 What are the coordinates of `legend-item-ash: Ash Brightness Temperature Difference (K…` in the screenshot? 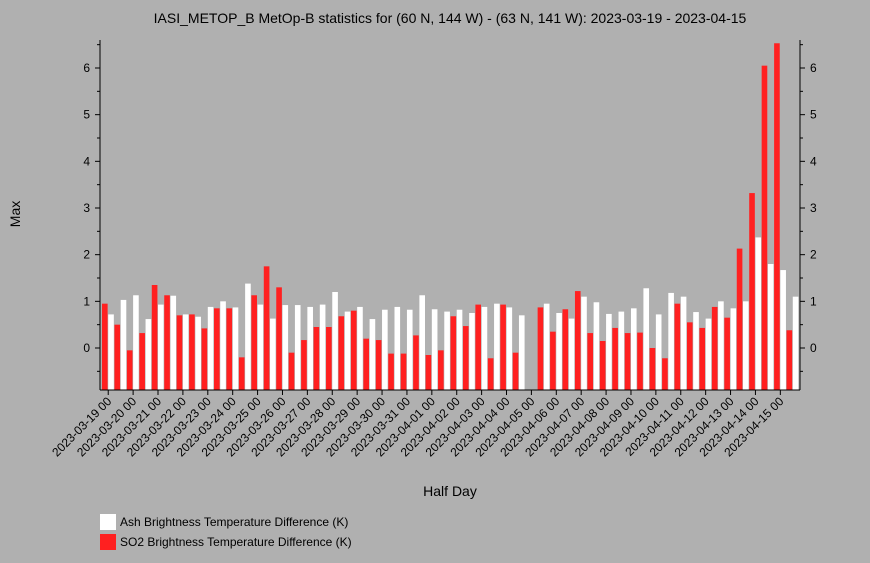 It's located at (226, 522).